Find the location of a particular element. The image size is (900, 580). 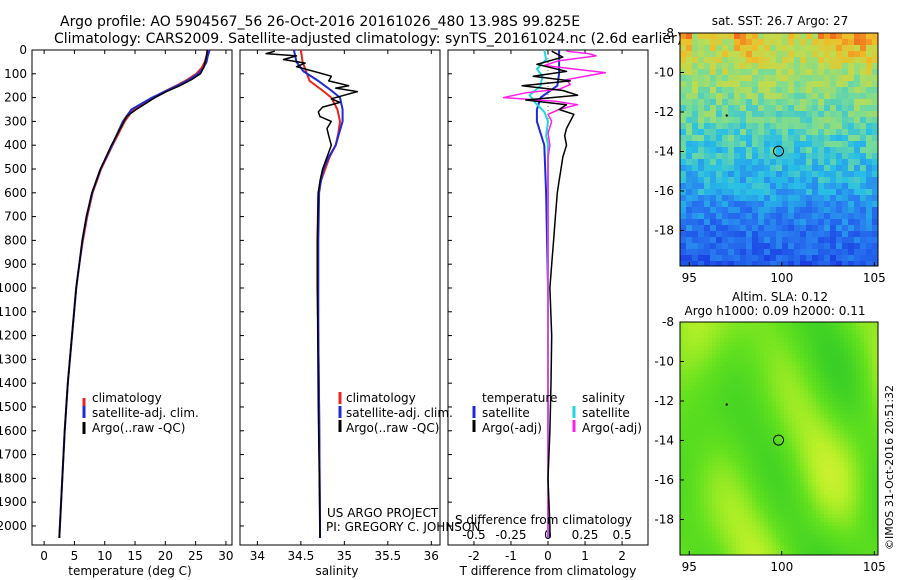

lat-tick-label: -16 is located at coordinates (664, 480).